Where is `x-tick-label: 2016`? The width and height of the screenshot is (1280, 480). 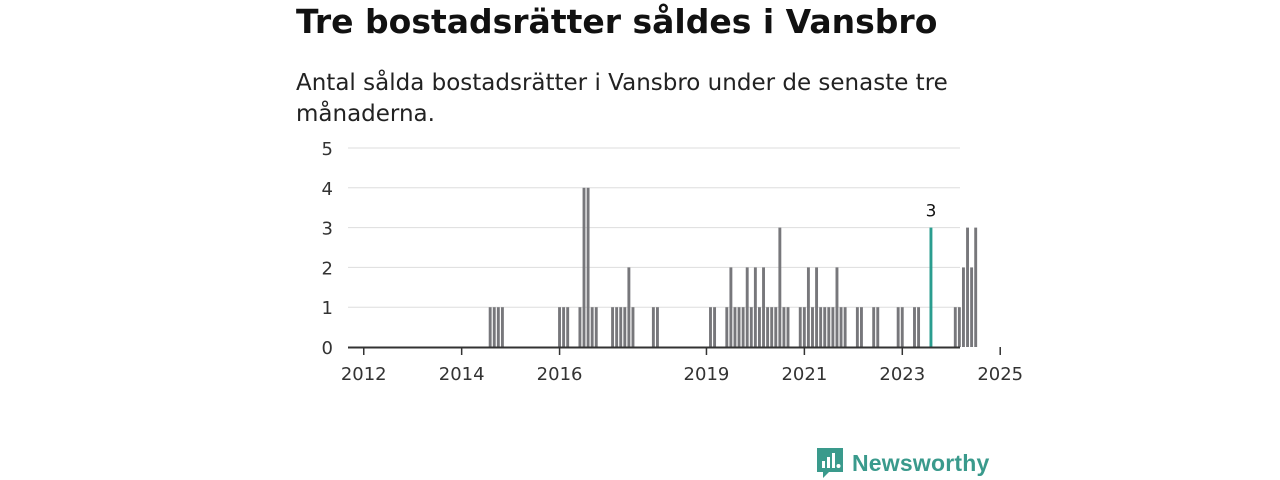 x-tick-label: 2016 is located at coordinates (560, 374).